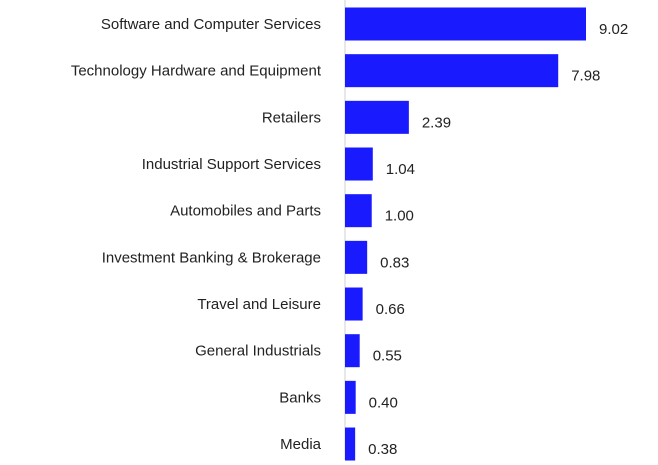  I want to click on value-label: 2.39, so click(436, 122).